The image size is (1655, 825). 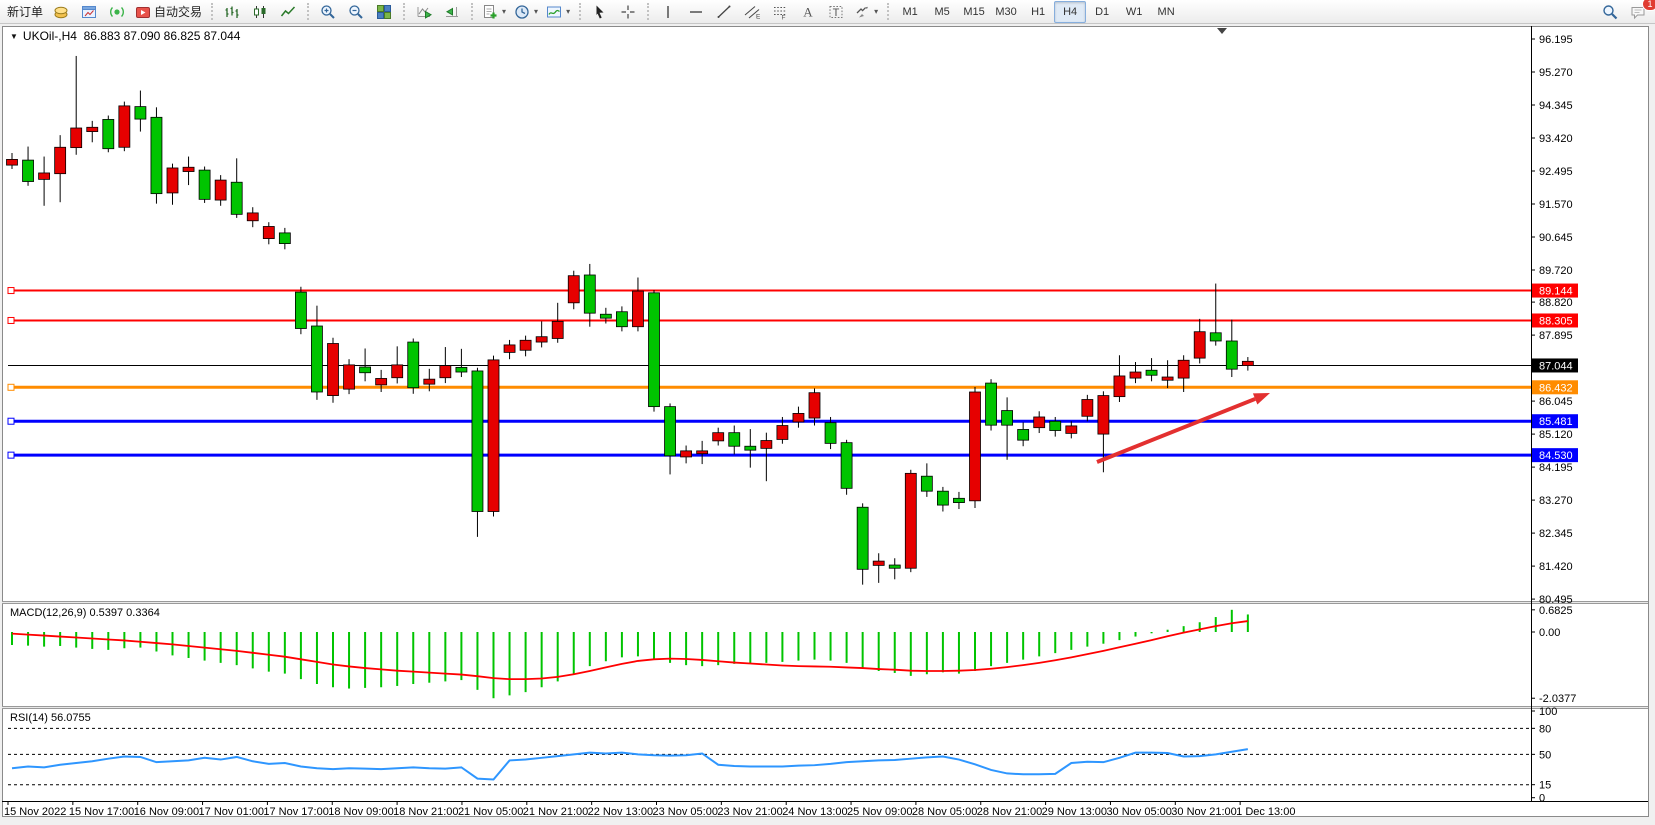 What do you see at coordinates (360, 812) in the screenshot?
I see `time-tick-label: 18 Nov 09:00` at bounding box center [360, 812].